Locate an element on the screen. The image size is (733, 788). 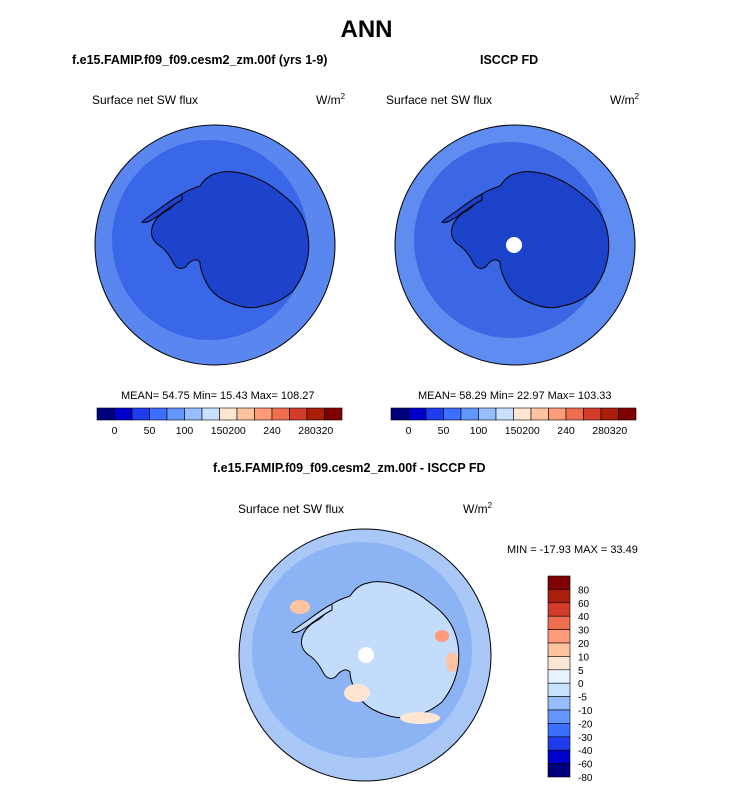
colorbar-tick-label: 50 is located at coordinates (150, 431).